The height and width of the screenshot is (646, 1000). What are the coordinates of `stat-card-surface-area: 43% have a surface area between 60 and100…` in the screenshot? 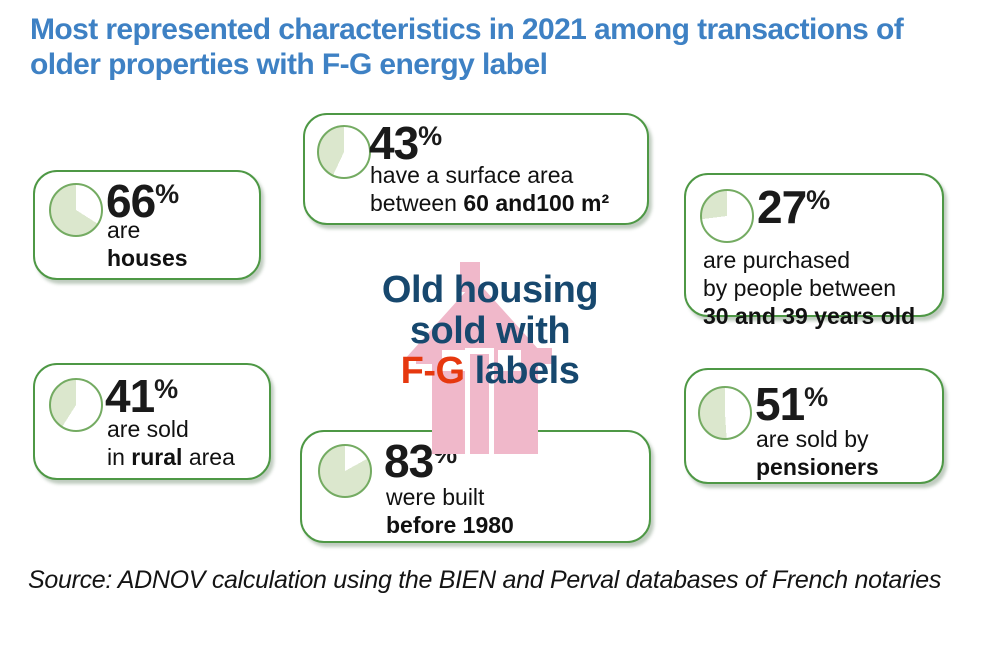 It's located at (476, 169).